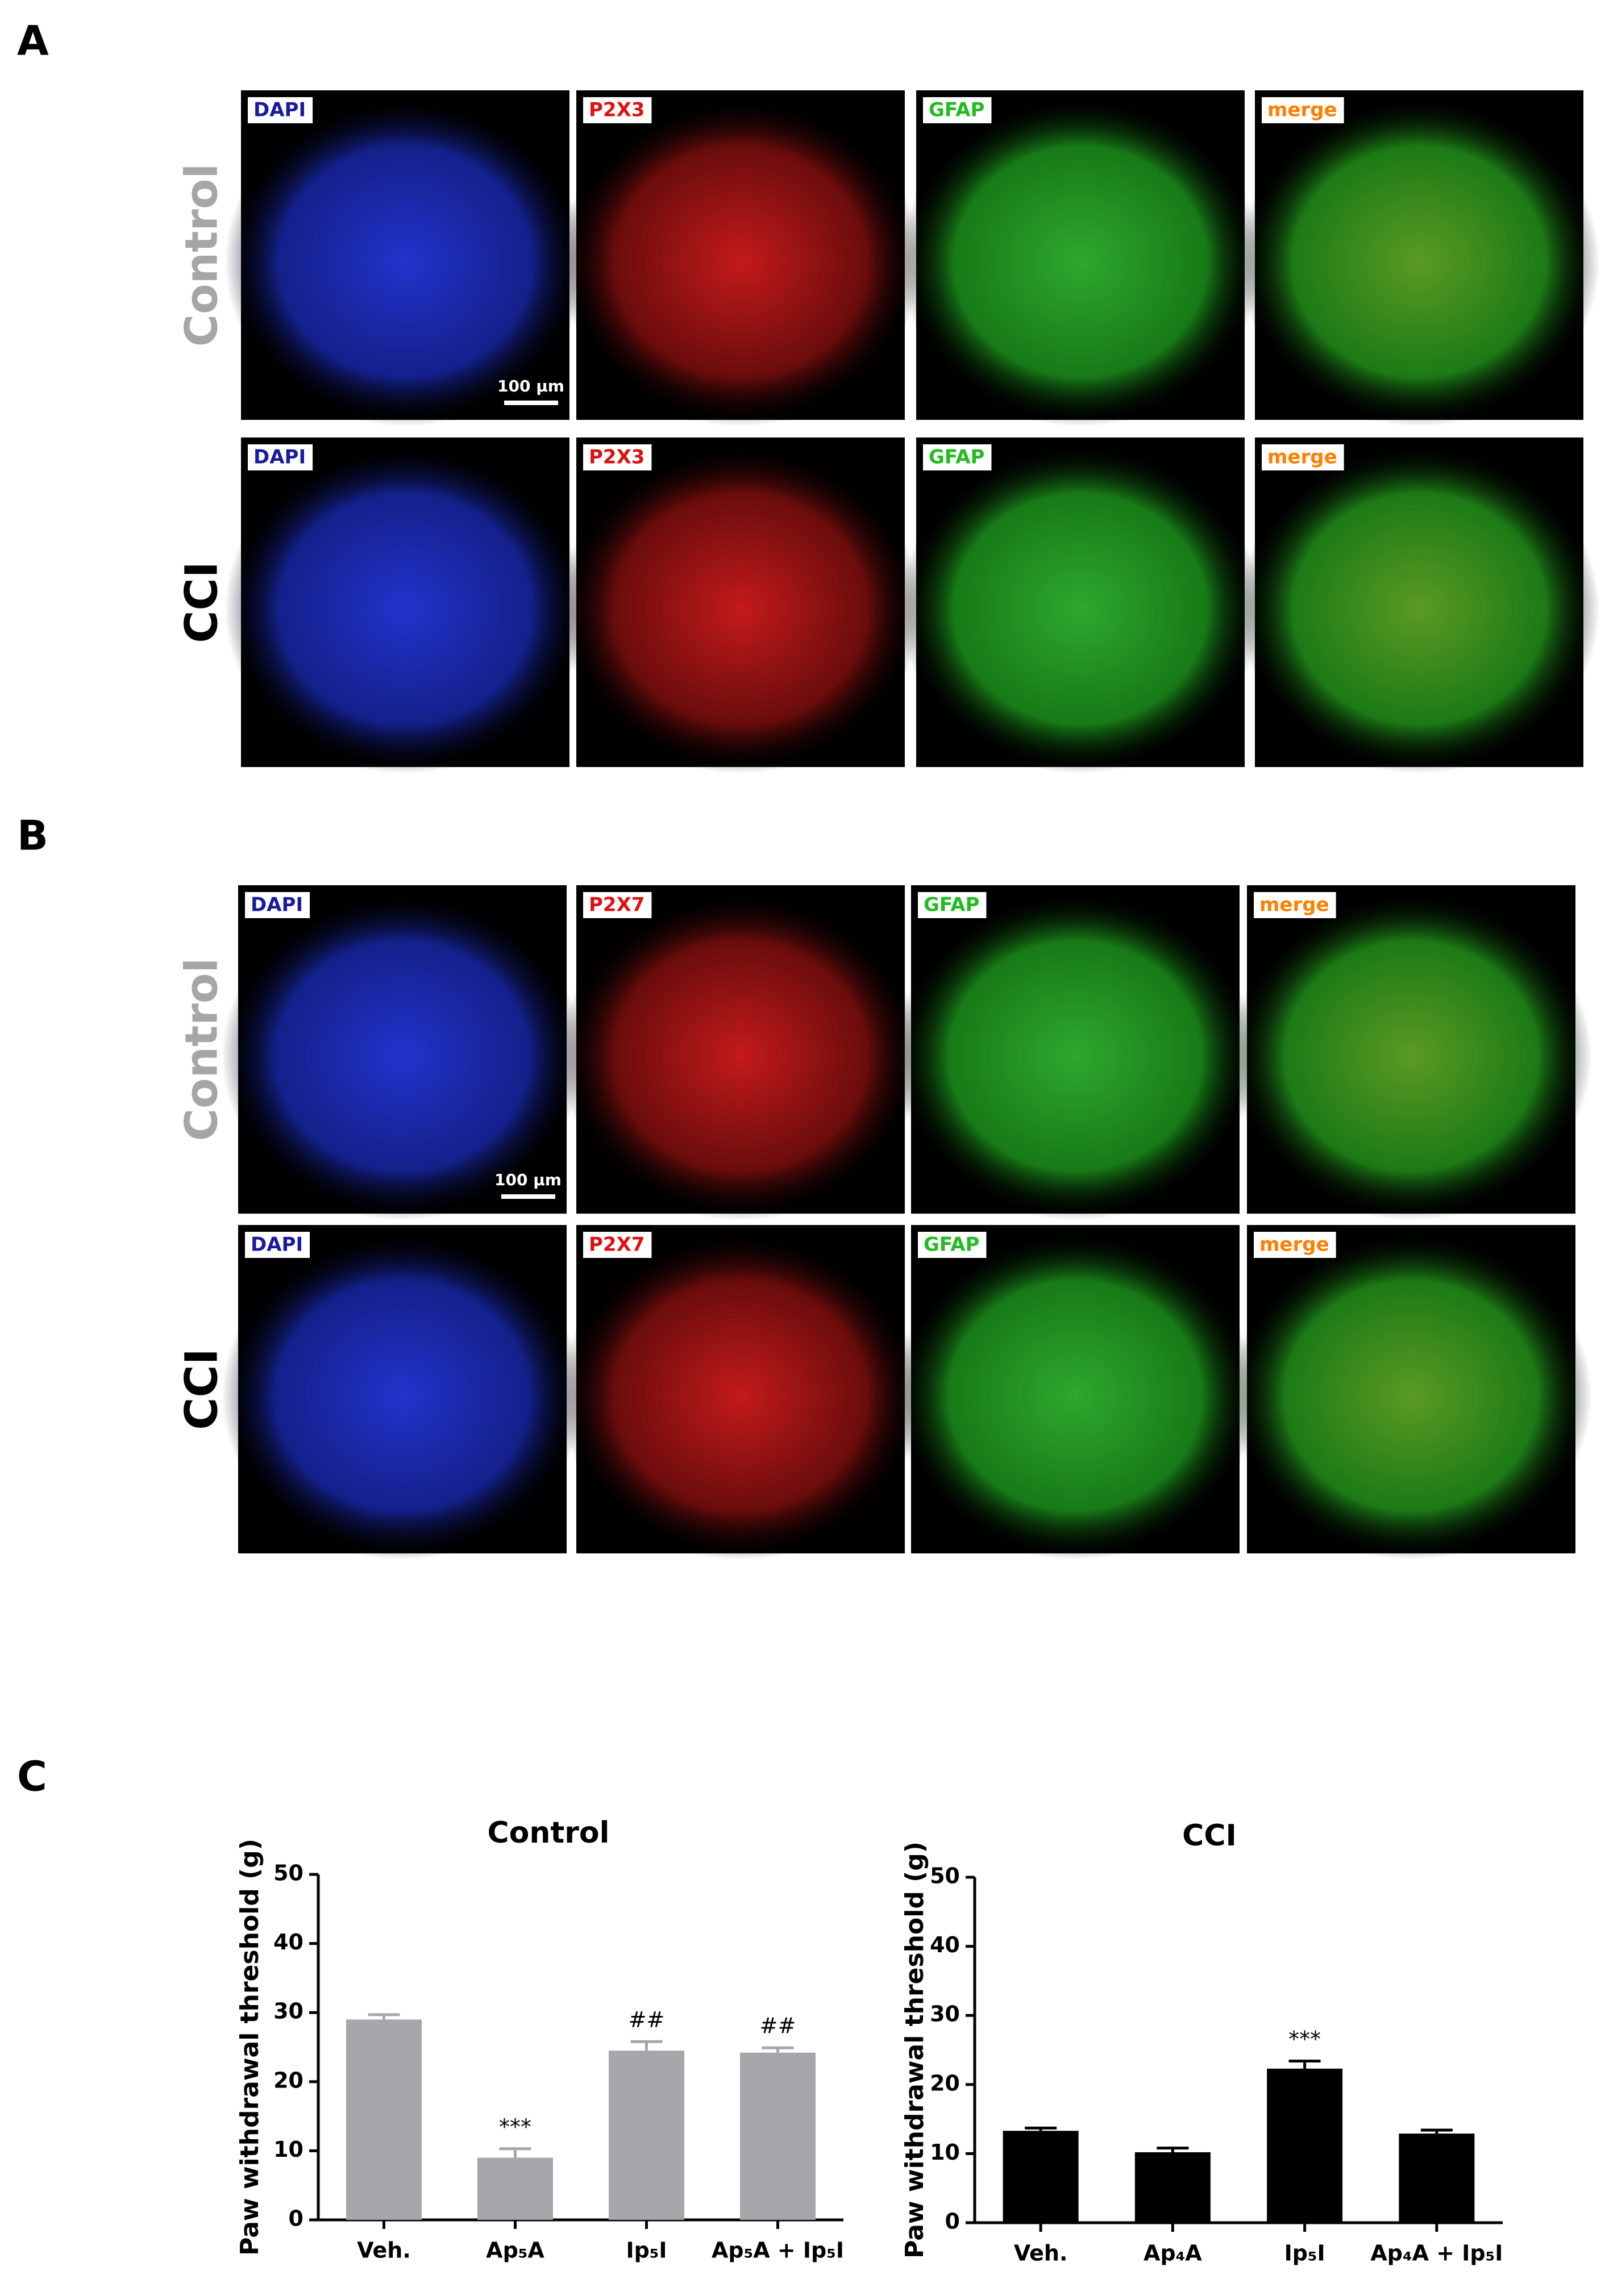 The image size is (1605, 2296). I want to click on x-tick-label: Ap₄A + Ip₅I, so click(1436, 2253).